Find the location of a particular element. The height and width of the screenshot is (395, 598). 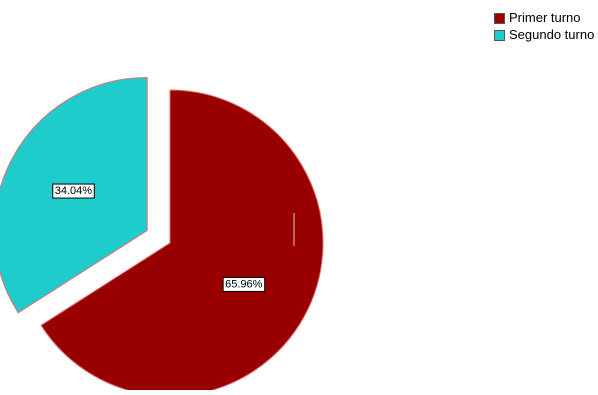

legend-item-segundo-turno: Segundo turno is located at coordinates (544, 35).